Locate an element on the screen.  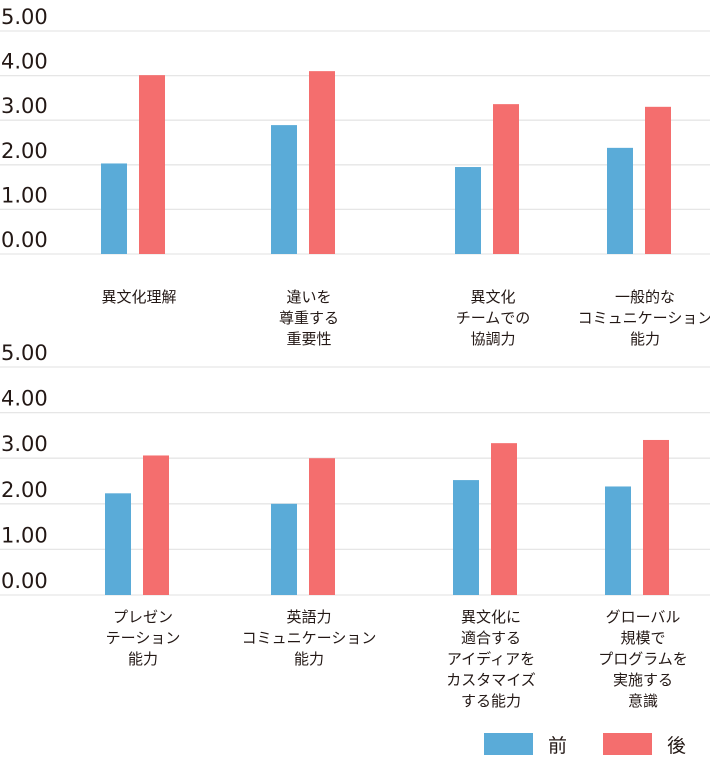
x-tick-label: 一般的な is located at coordinates (645, 297).